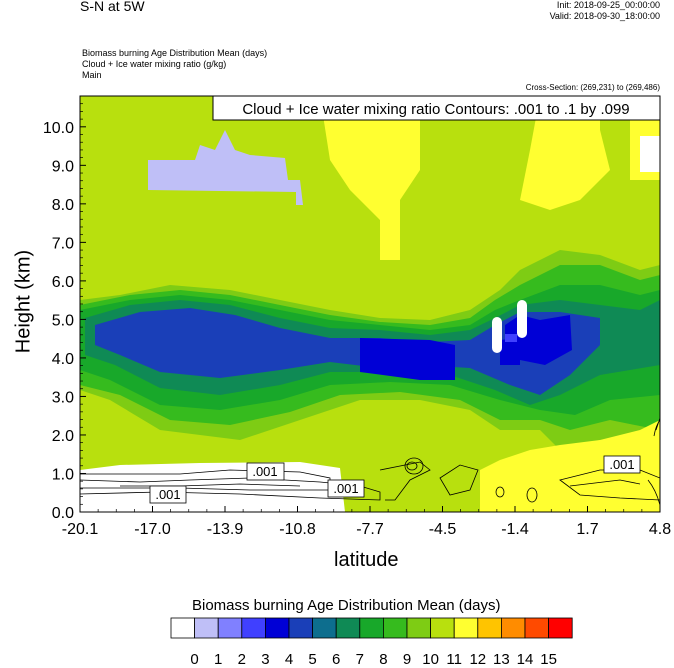  Describe the element at coordinates (63, 166) in the screenshot. I see `y-tick-label: 9.0` at that location.